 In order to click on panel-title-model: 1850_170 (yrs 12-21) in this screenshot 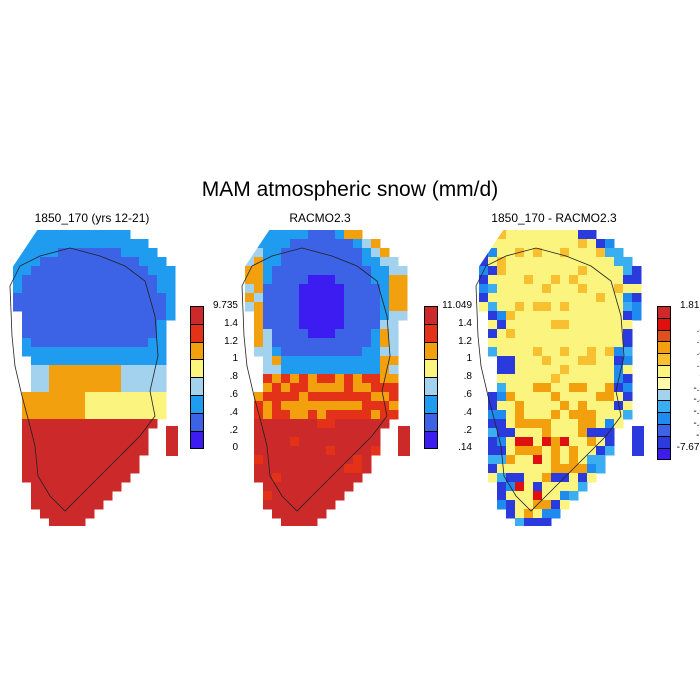, I will do `click(92, 218)`.